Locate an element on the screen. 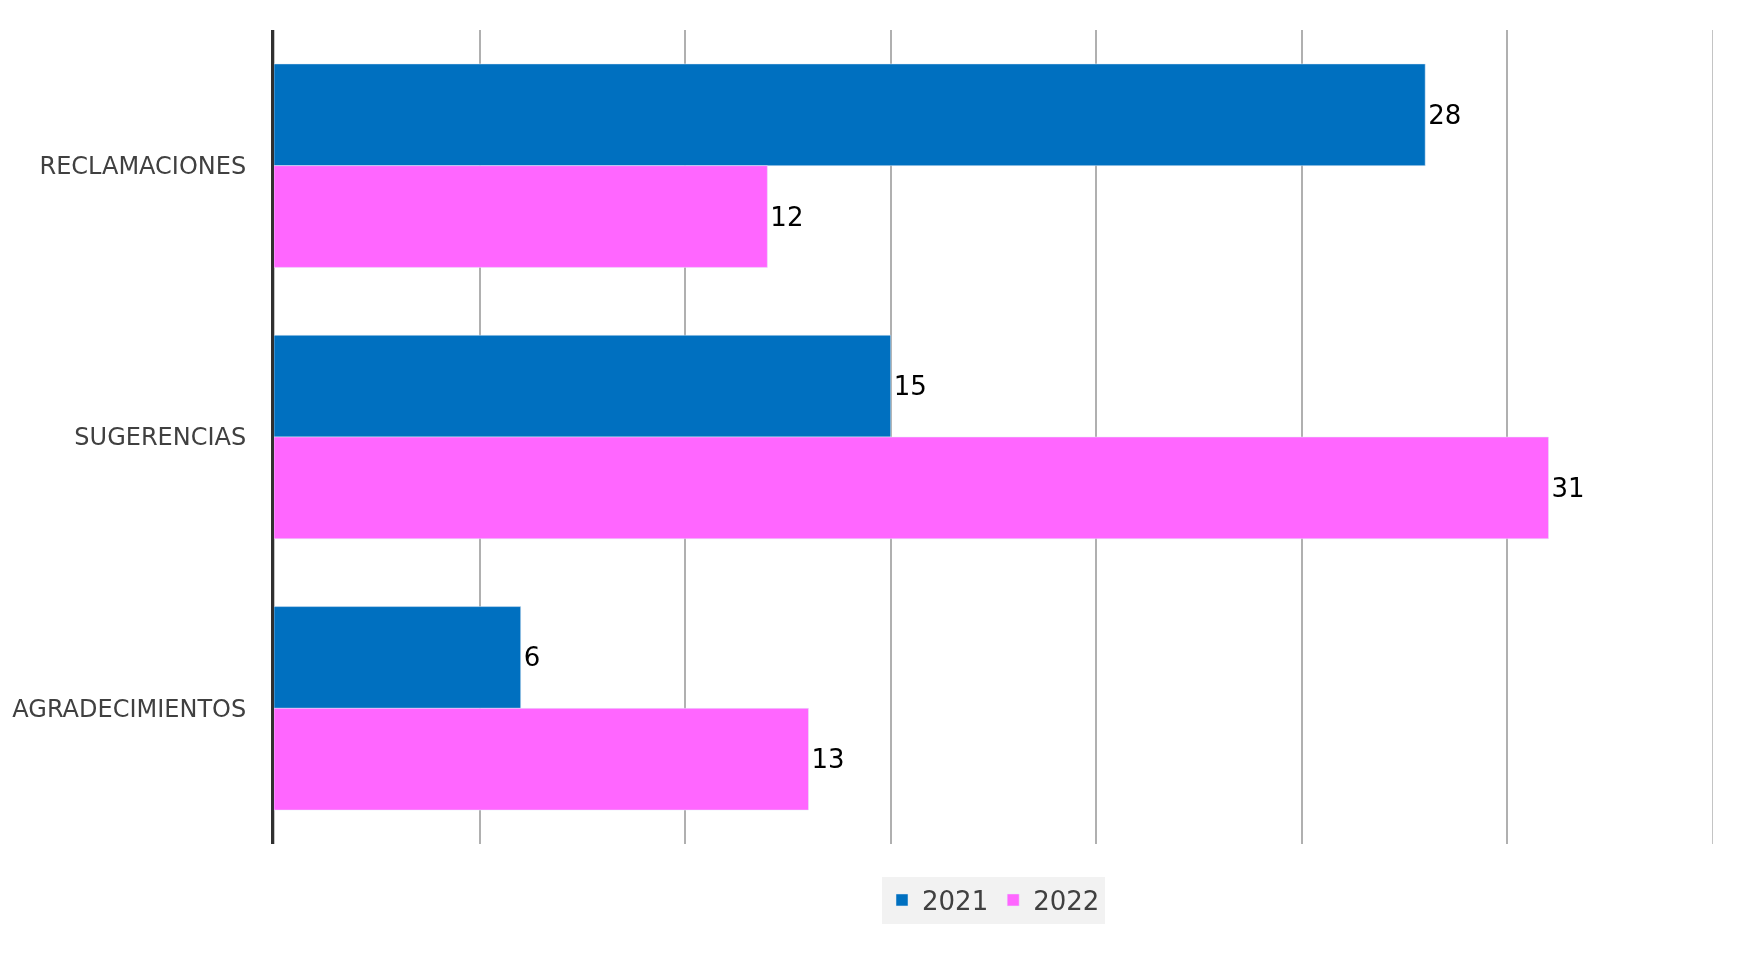 The height and width of the screenshot is (954, 1743). y-tick-label: RECLAMACIONES is located at coordinates (143, 166).